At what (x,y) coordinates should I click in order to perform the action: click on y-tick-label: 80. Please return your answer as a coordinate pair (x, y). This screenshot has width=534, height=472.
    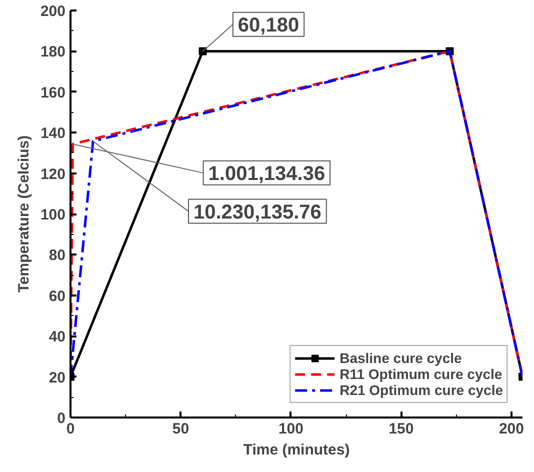
    Looking at the image, I should click on (57, 255).